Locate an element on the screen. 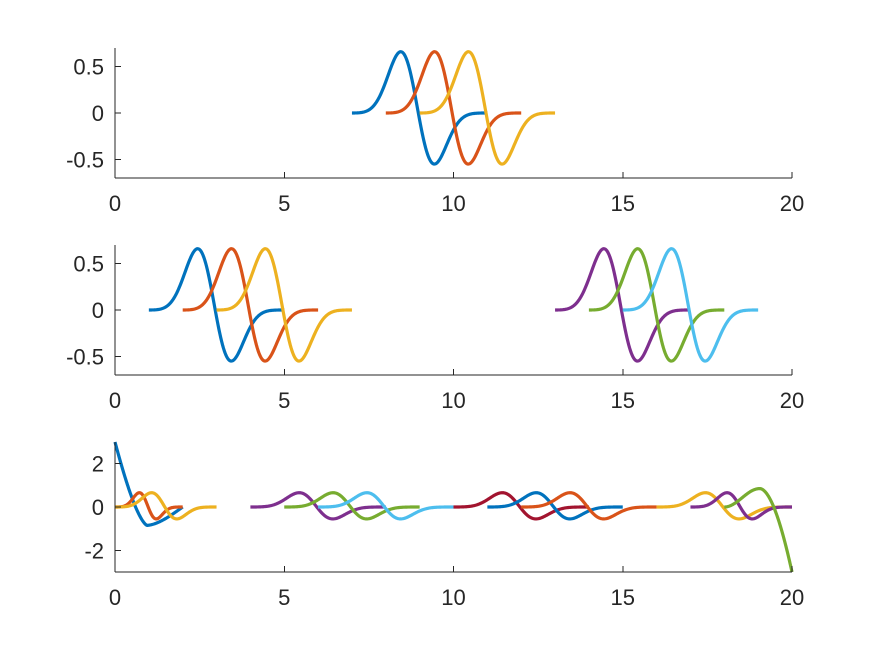  y-tick-label: 2 is located at coordinates (98, 464).